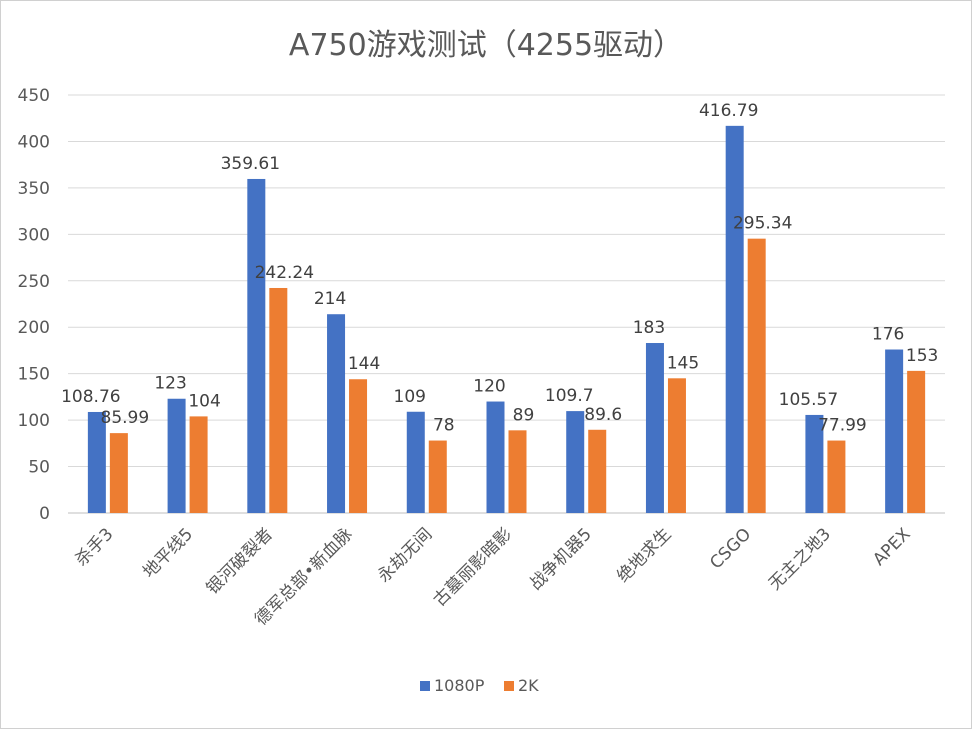  What do you see at coordinates (842, 426) in the screenshot?
I see `data-label: 77.99` at bounding box center [842, 426].